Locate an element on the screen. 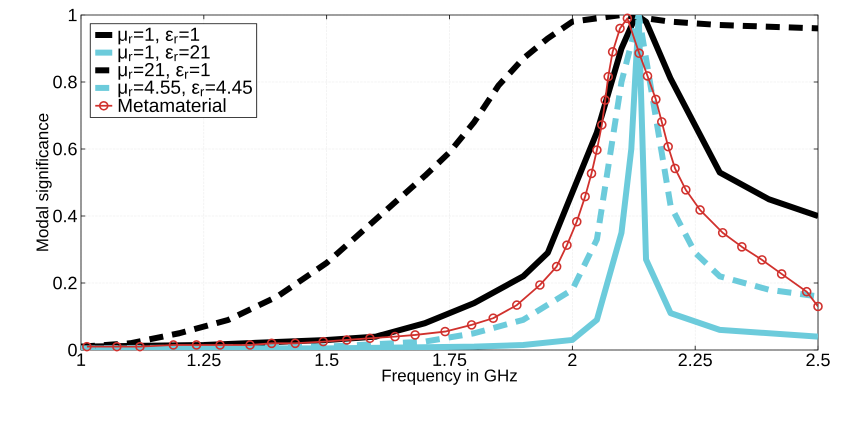 This screenshot has height=422, width=841. x-tick-label: 1.25 is located at coordinates (204, 360).